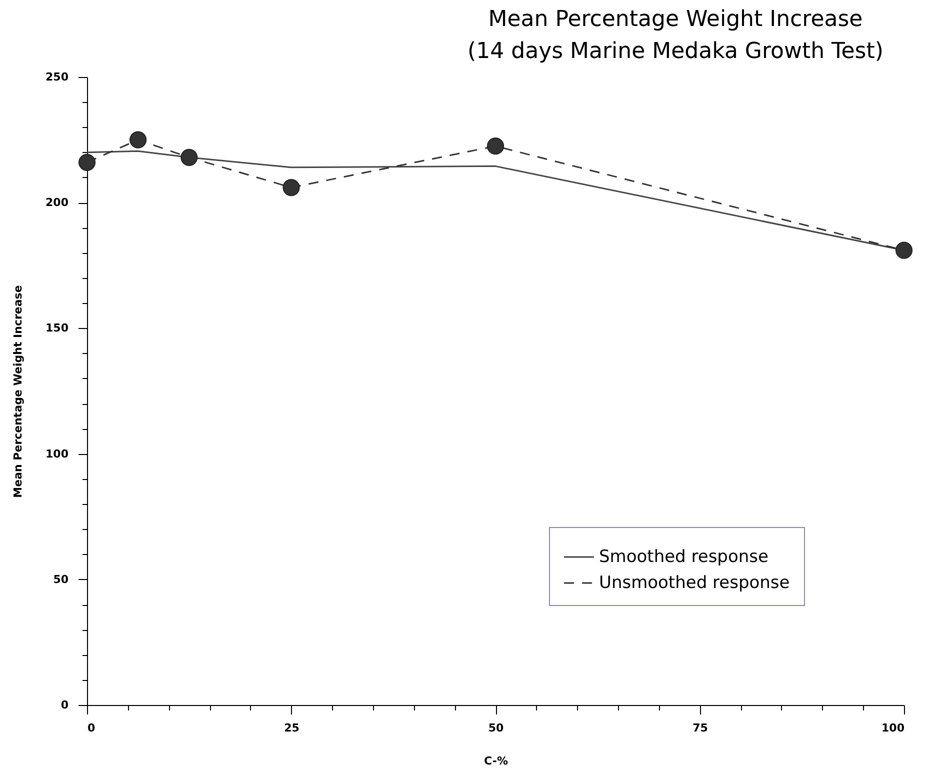  What do you see at coordinates (64, 705) in the screenshot?
I see `y-tick-label: 0` at bounding box center [64, 705].